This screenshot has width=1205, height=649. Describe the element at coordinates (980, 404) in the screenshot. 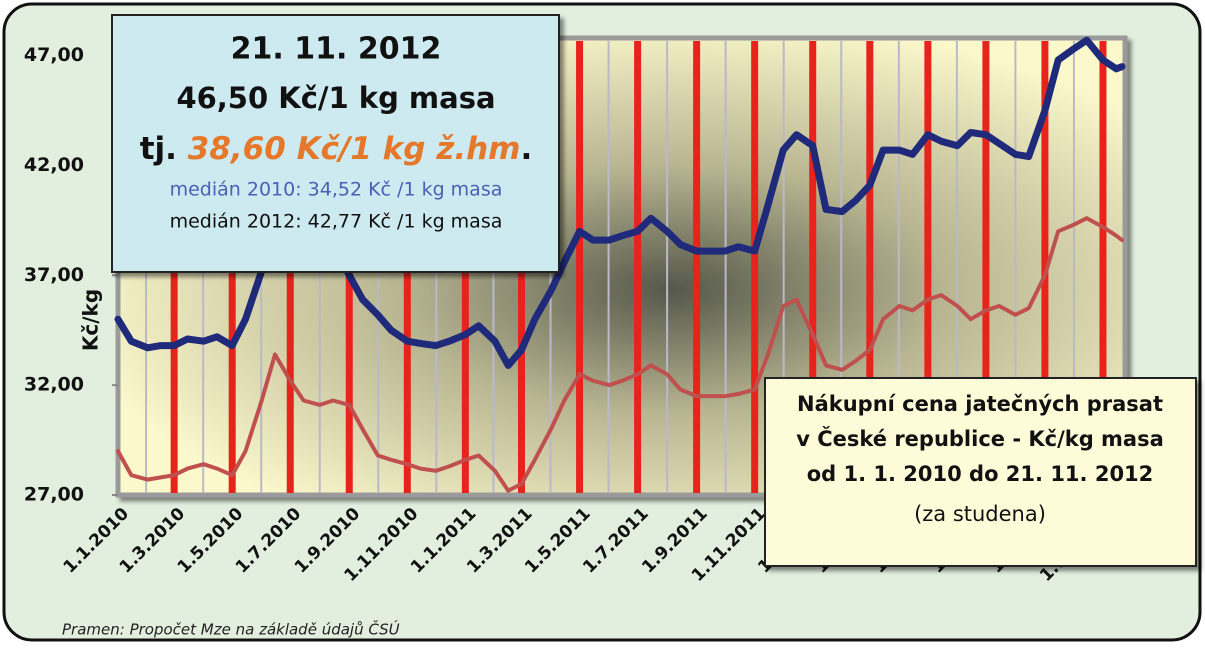

I see `title-line: Nákupní cena jatečných prasat` at that location.